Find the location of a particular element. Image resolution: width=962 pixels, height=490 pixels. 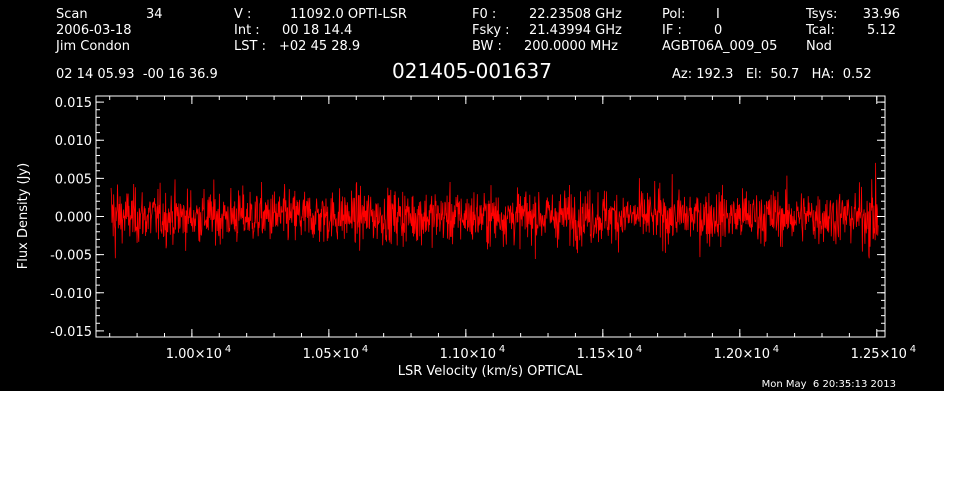

obs-mode: Nod is located at coordinates (819, 46).